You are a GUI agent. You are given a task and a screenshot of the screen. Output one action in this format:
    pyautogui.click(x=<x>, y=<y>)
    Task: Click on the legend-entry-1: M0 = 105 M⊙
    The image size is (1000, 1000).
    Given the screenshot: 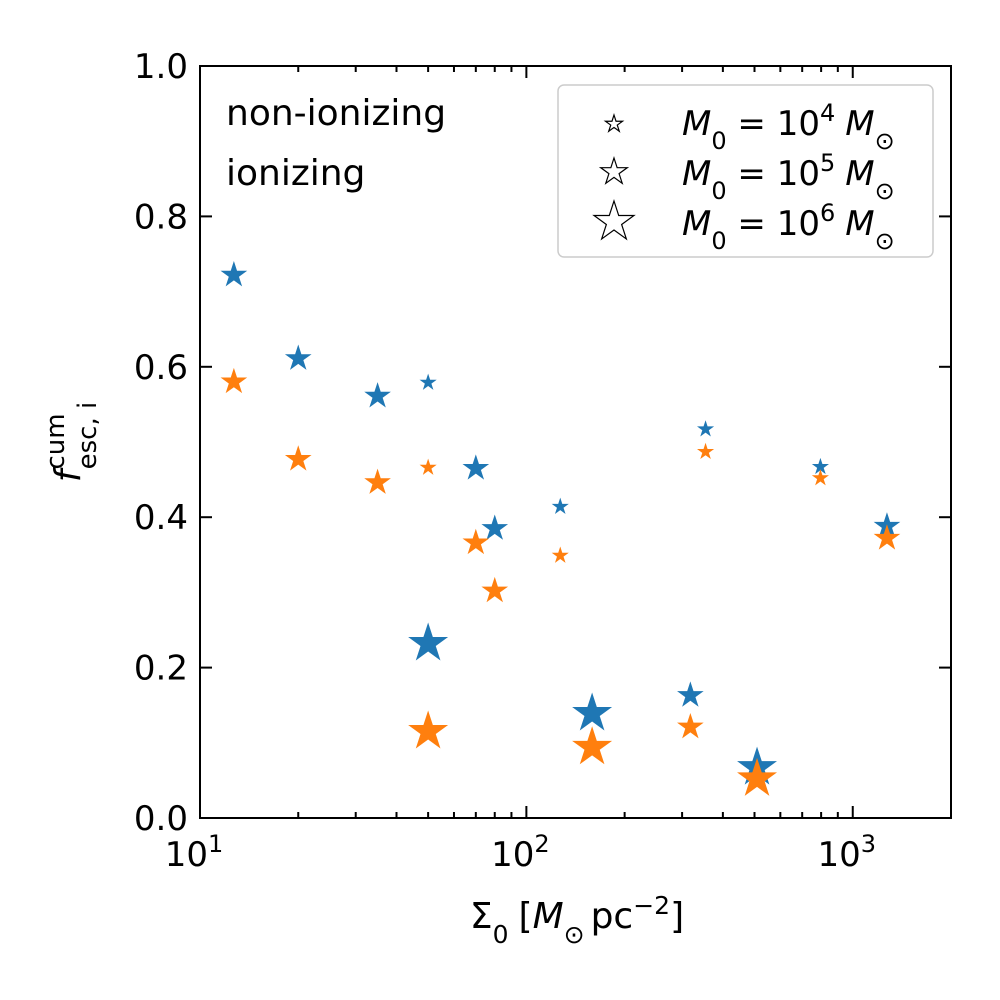 What is the action you would take?
    pyautogui.click(x=788, y=177)
    